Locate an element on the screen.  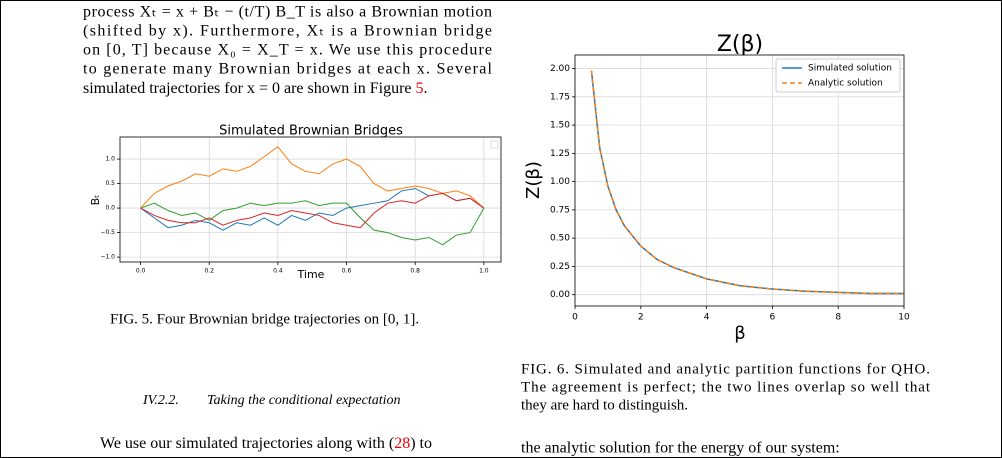
axes-frame is located at coordinates (310, 199).